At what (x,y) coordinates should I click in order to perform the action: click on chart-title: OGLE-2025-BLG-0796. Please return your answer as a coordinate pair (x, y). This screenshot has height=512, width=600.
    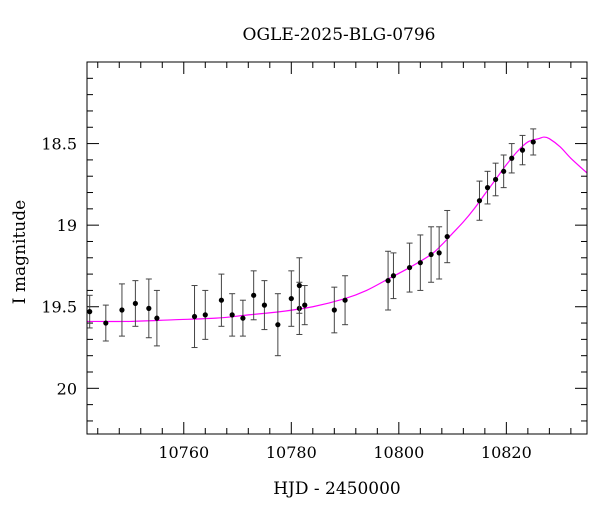
    Looking at the image, I should click on (339, 35).